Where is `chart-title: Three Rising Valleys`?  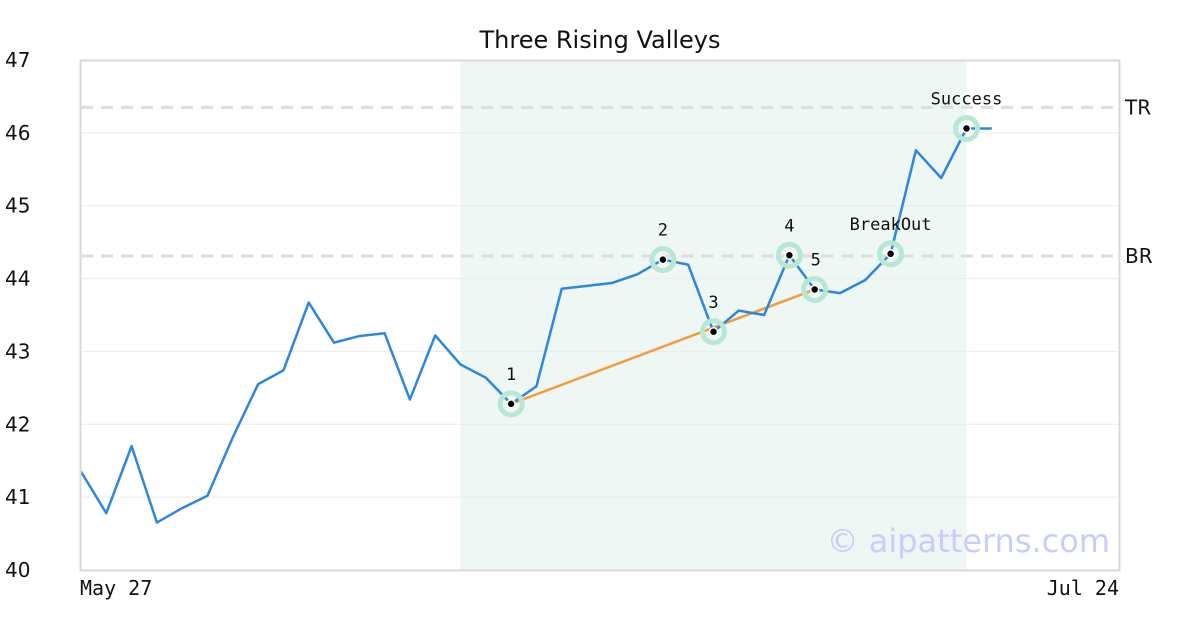
chart-title: Three Rising Valleys is located at coordinates (599, 40).